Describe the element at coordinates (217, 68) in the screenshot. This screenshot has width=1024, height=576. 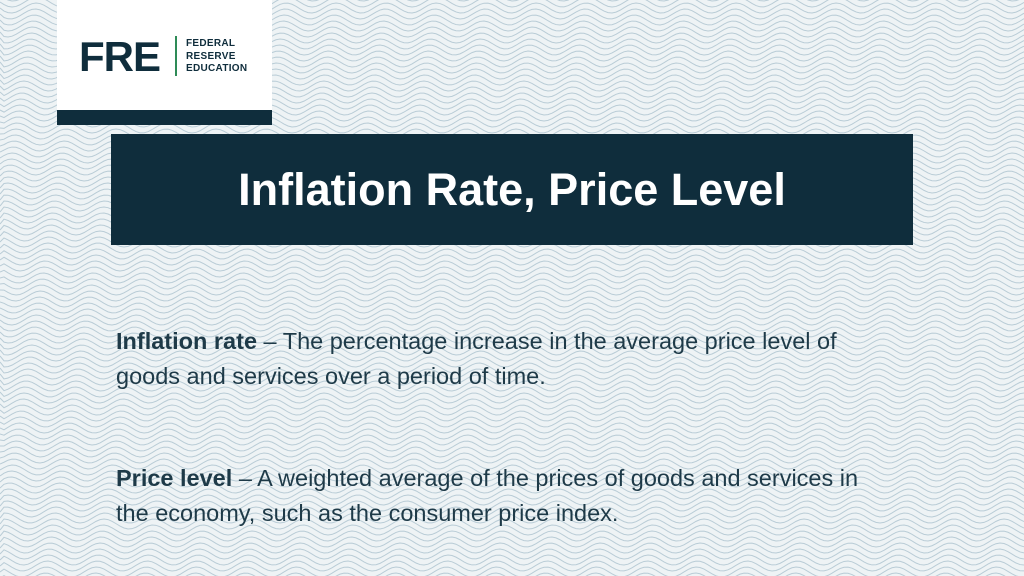
I see `logo-word: EDUCATION` at that location.